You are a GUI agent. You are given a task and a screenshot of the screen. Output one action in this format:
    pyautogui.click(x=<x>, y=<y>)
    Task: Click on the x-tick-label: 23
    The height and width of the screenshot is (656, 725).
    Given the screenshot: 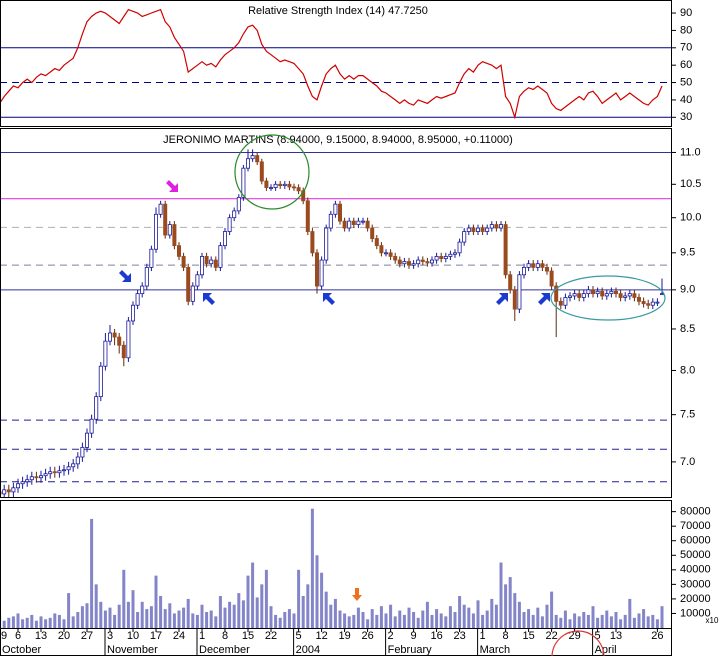 What is the action you would take?
    pyautogui.click(x=459, y=636)
    